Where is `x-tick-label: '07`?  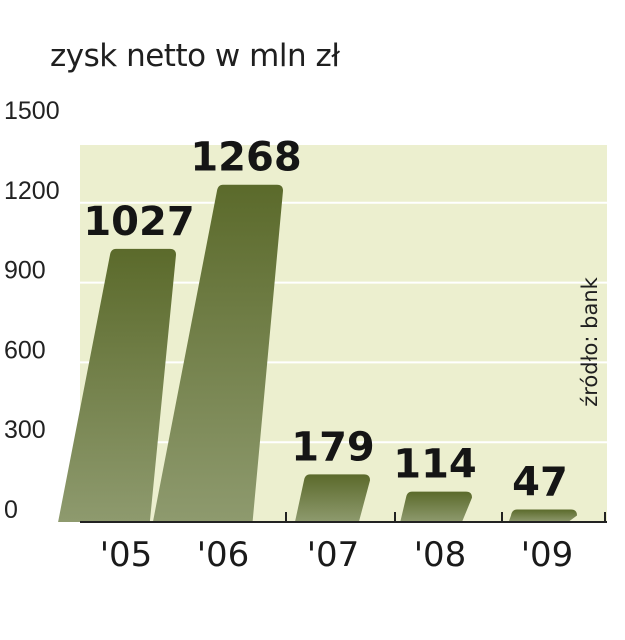 x-tick-label: '07 is located at coordinates (333, 555).